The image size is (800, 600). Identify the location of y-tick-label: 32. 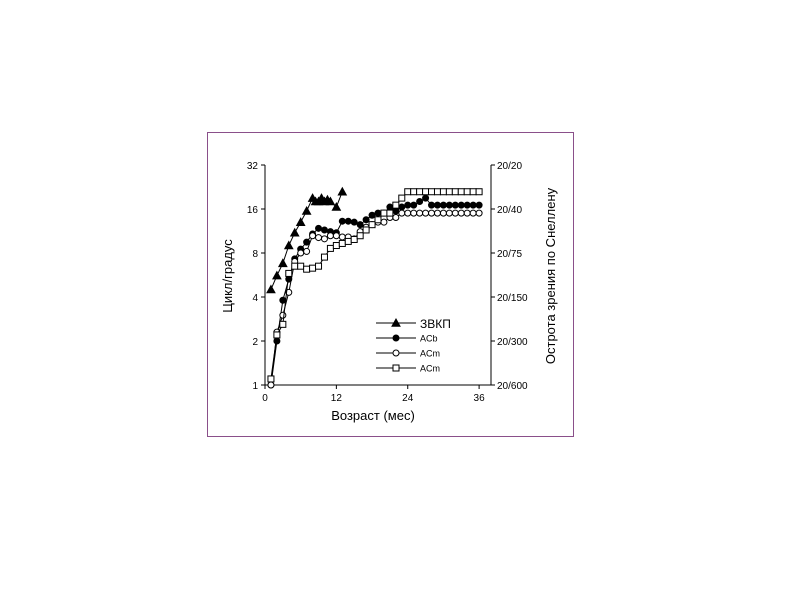
(253, 166).